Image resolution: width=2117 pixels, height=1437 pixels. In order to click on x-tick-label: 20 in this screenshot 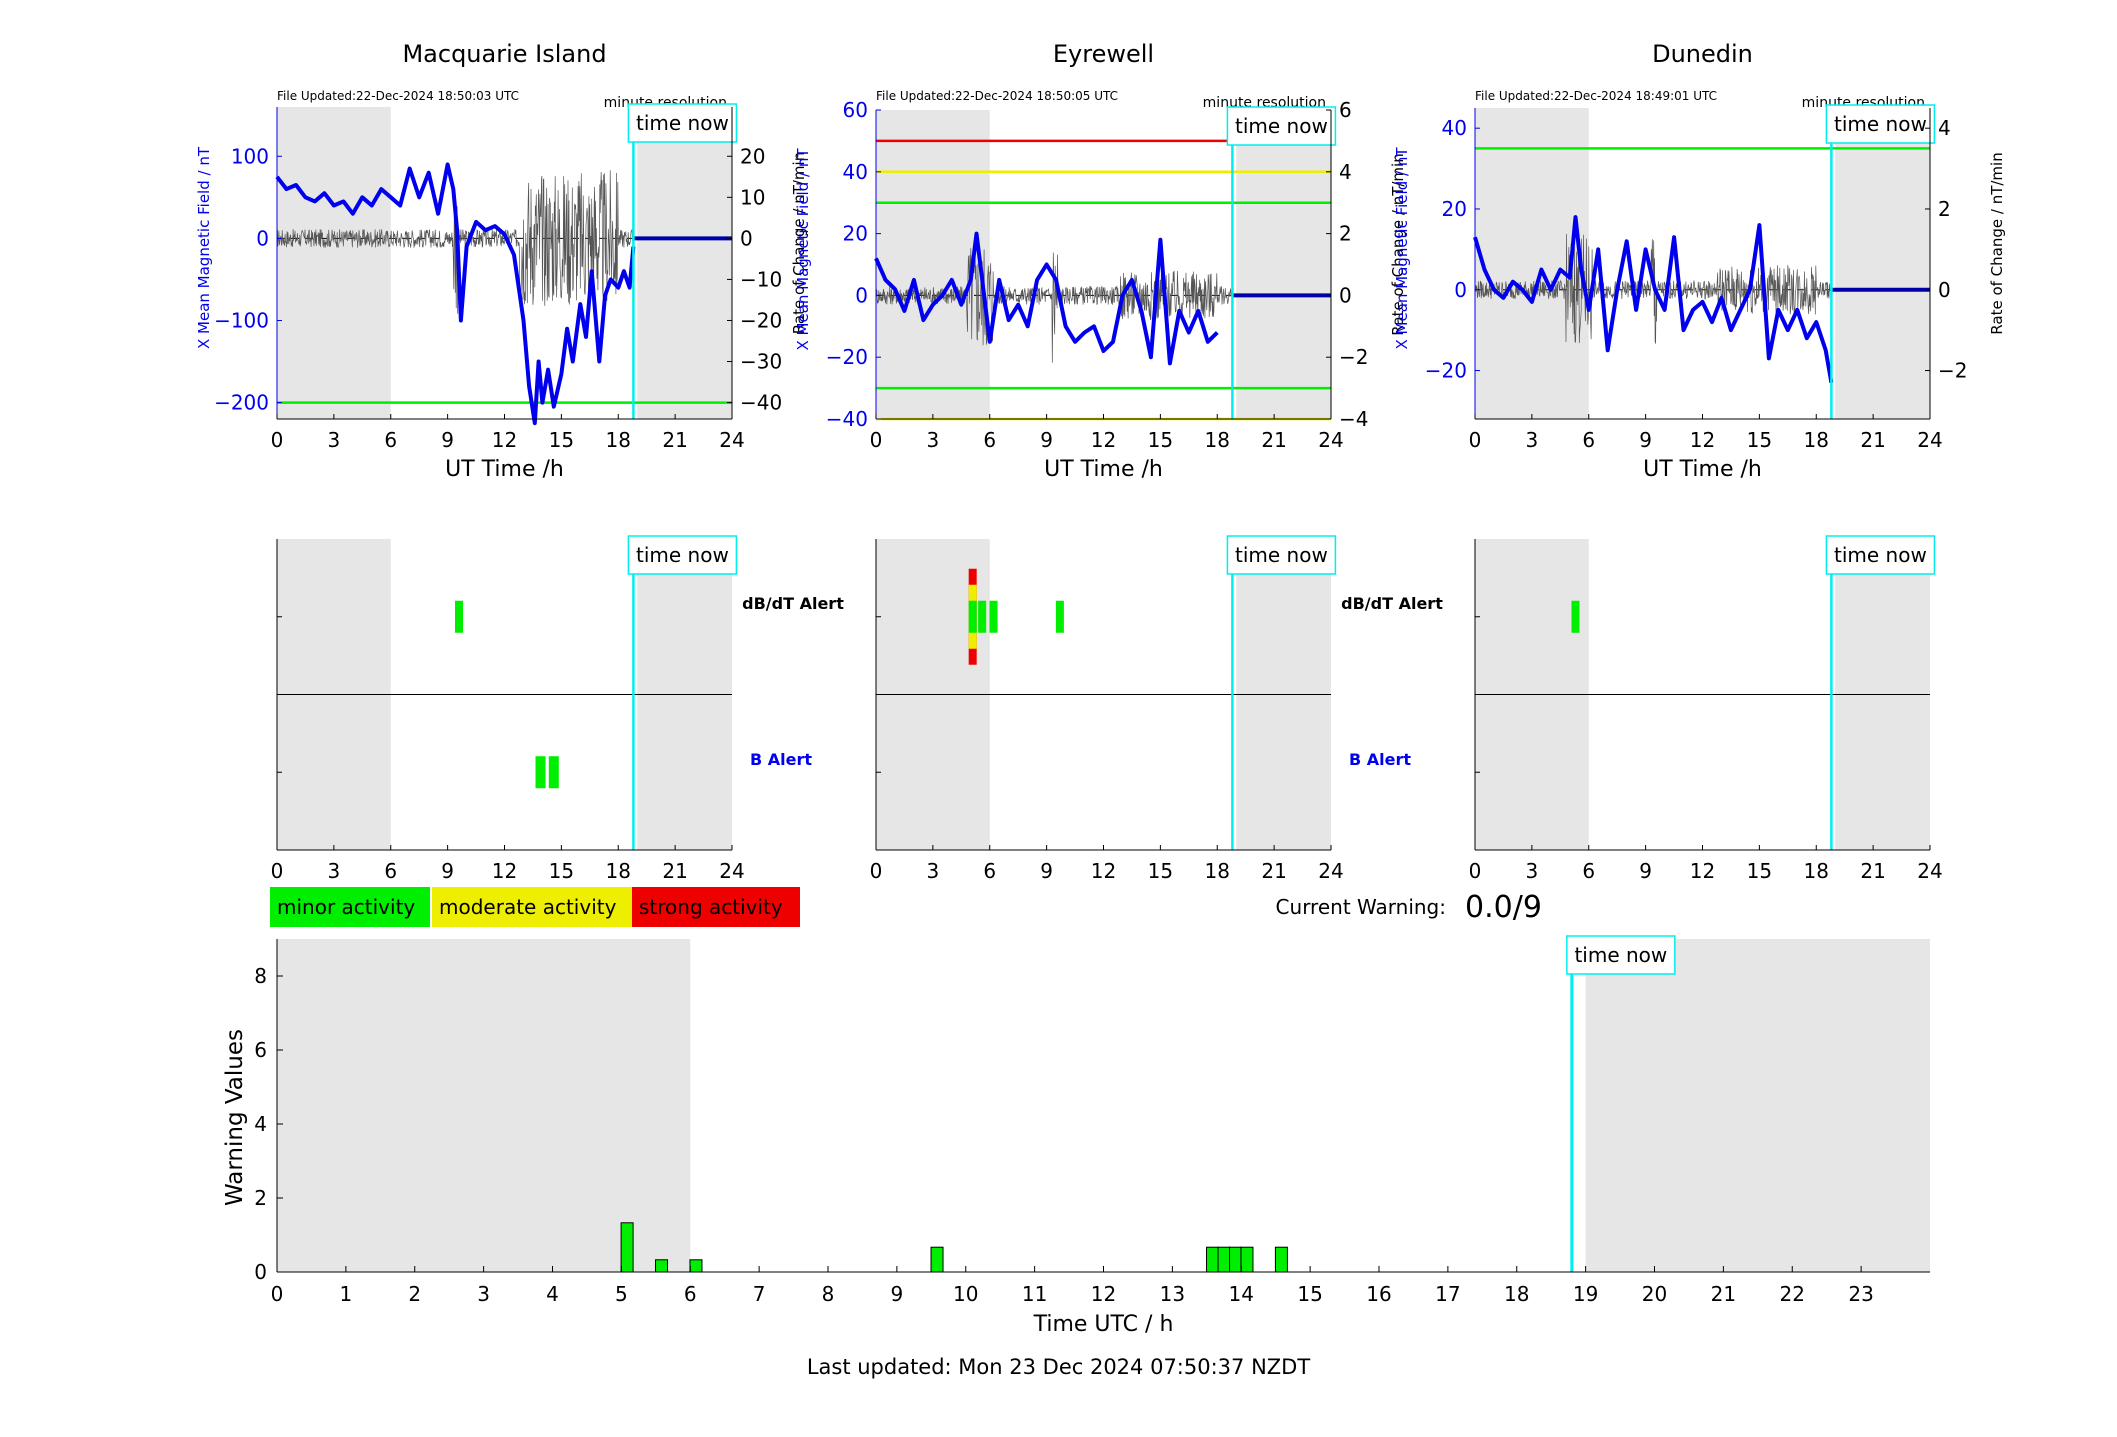, I will do `click(1654, 1294)`.